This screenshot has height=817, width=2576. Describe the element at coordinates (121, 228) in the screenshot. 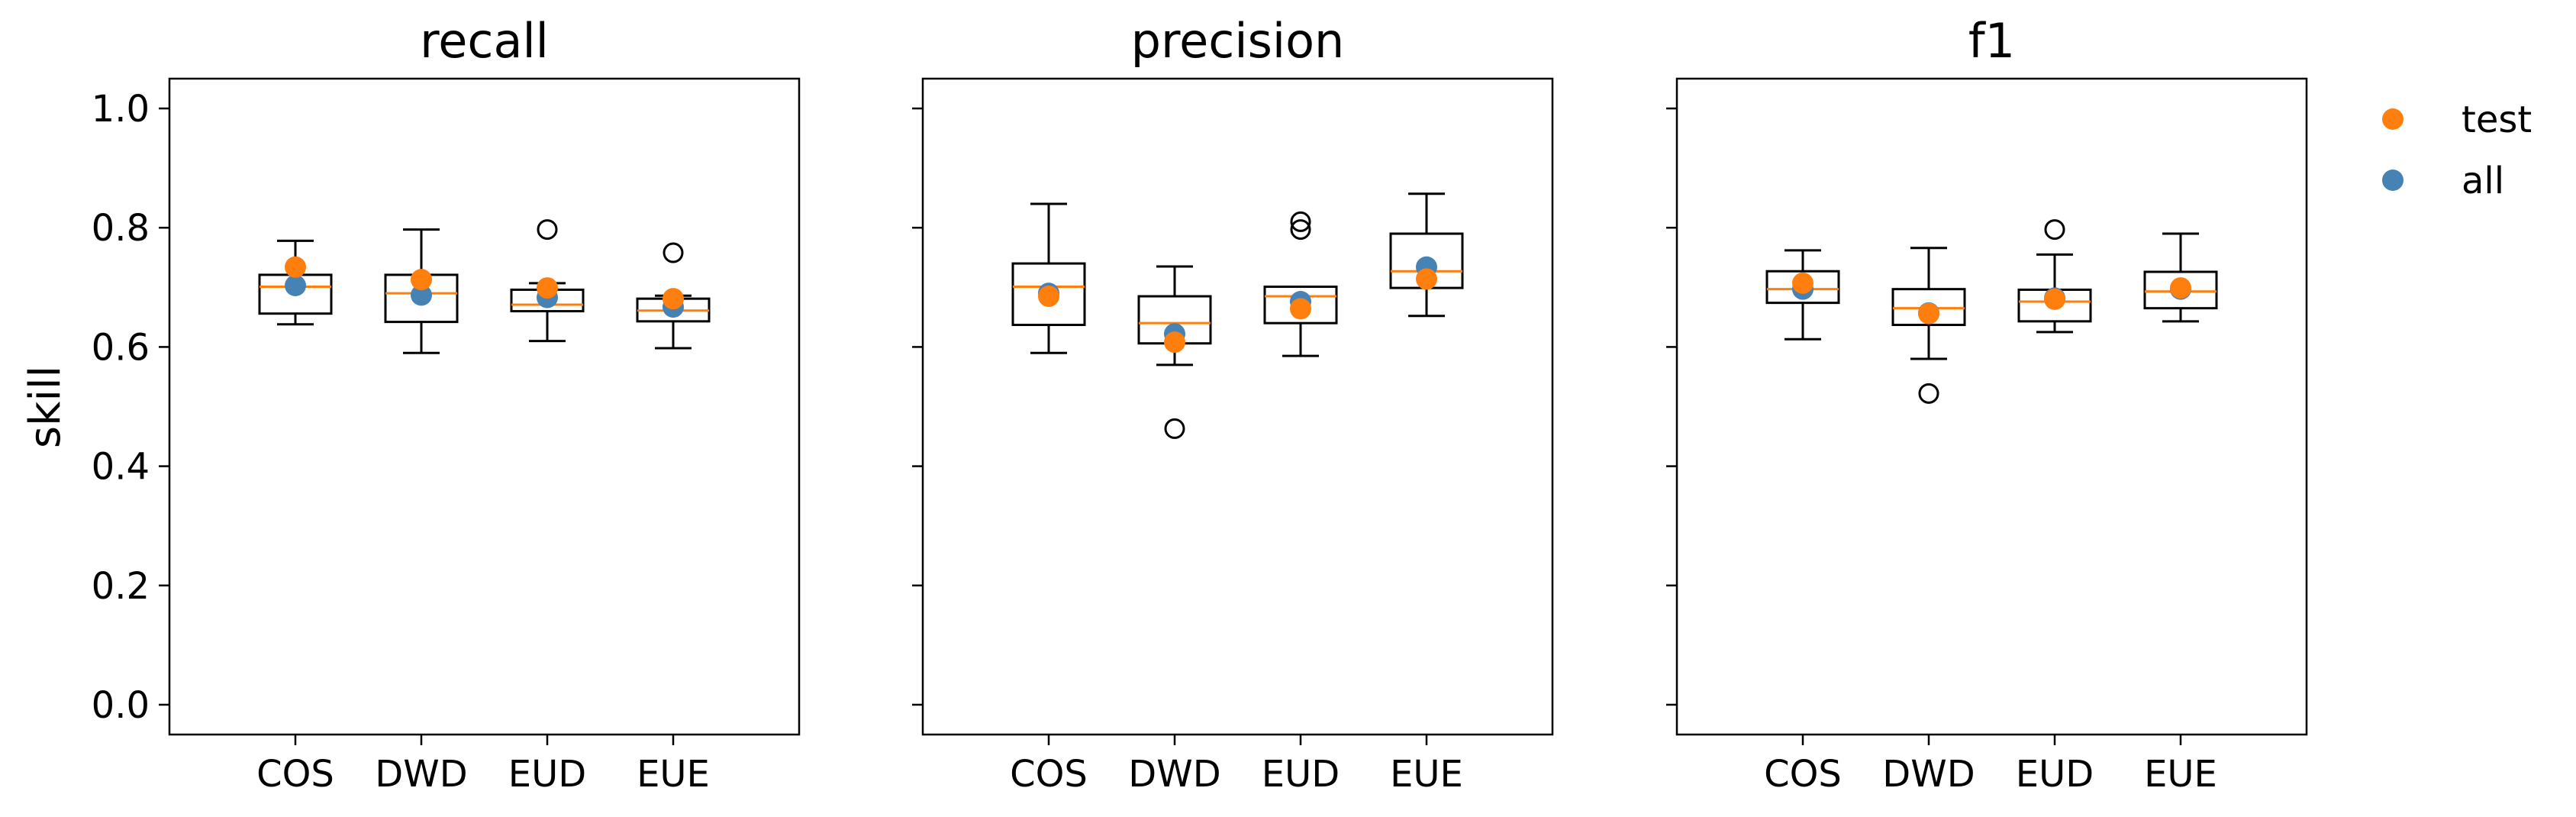

I see `y-tick-label: 0.8` at that location.